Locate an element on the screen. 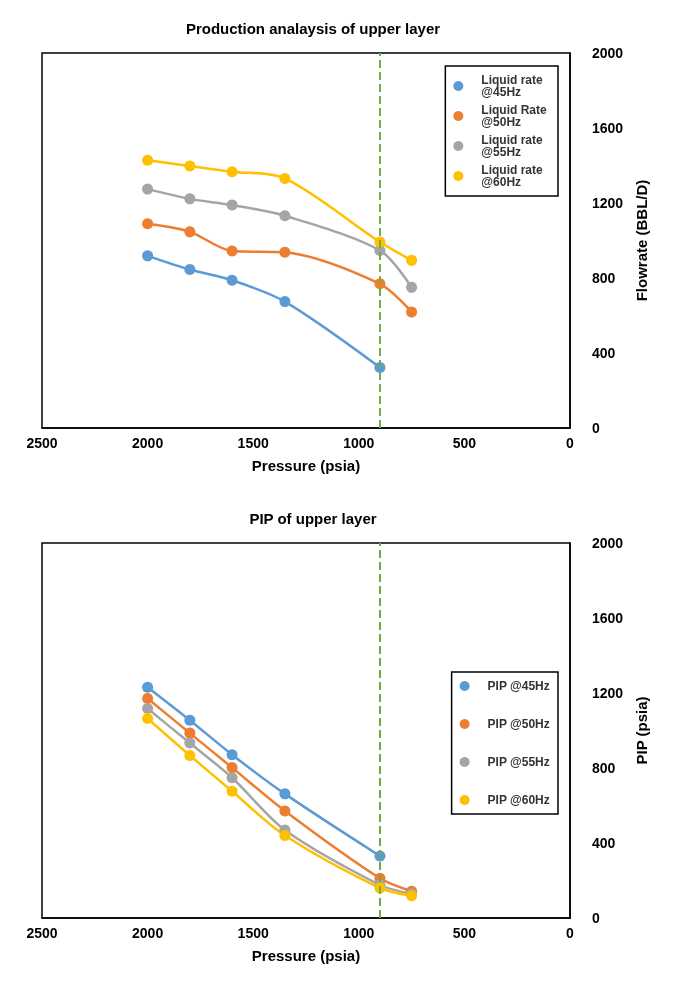 The width and height of the screenshot is (678, 1005). legend-label: PIP @50Hz is located at coordinates (518, 724).